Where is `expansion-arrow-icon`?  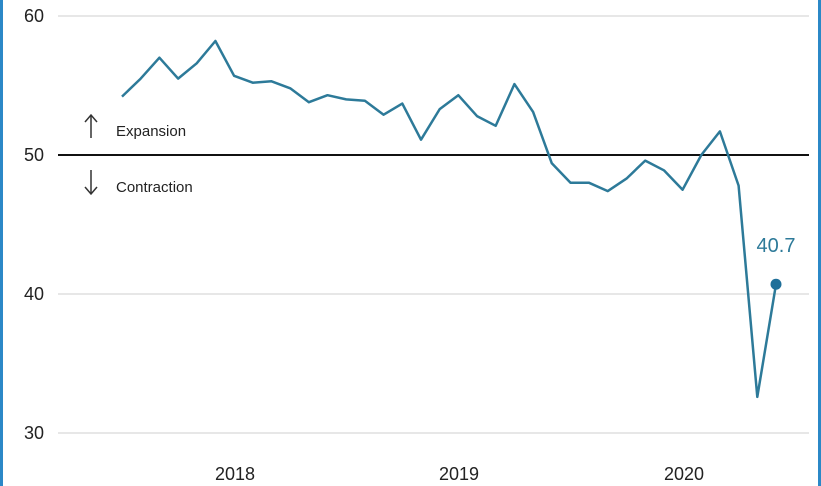 expansion-arrow-icon is located at coordinates (91, 125).